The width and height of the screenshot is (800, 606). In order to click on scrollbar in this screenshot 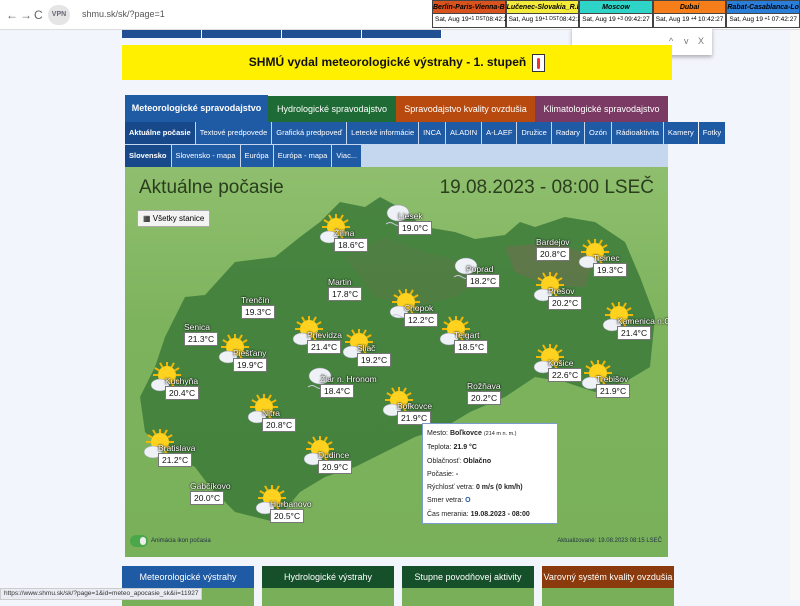, I will do `click(795, 315)`.